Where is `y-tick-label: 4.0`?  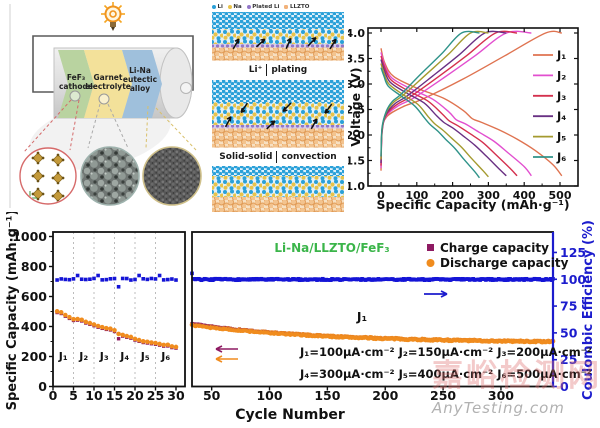
y-tick-label: 4.0 is located at coordinates (356, 33).